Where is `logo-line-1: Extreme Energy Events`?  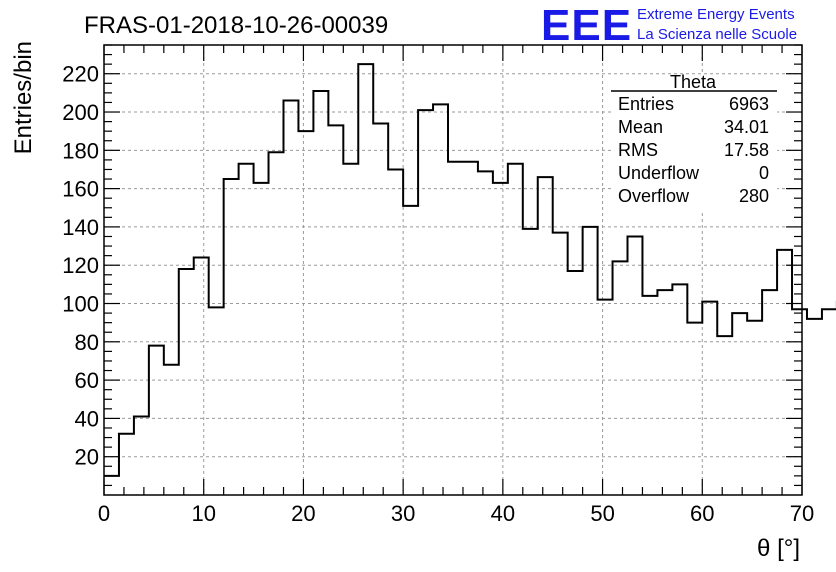 logo-line-1: Extreme Energy Events is located at coordinates (716, 14).